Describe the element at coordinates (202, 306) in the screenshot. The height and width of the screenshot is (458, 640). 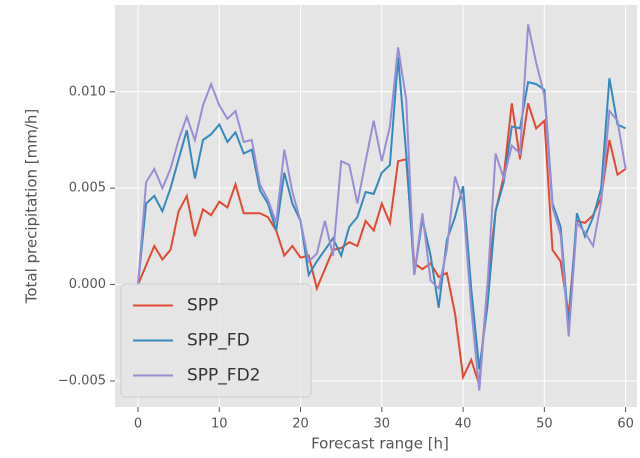
I see `legend-label: SPP` at that location.